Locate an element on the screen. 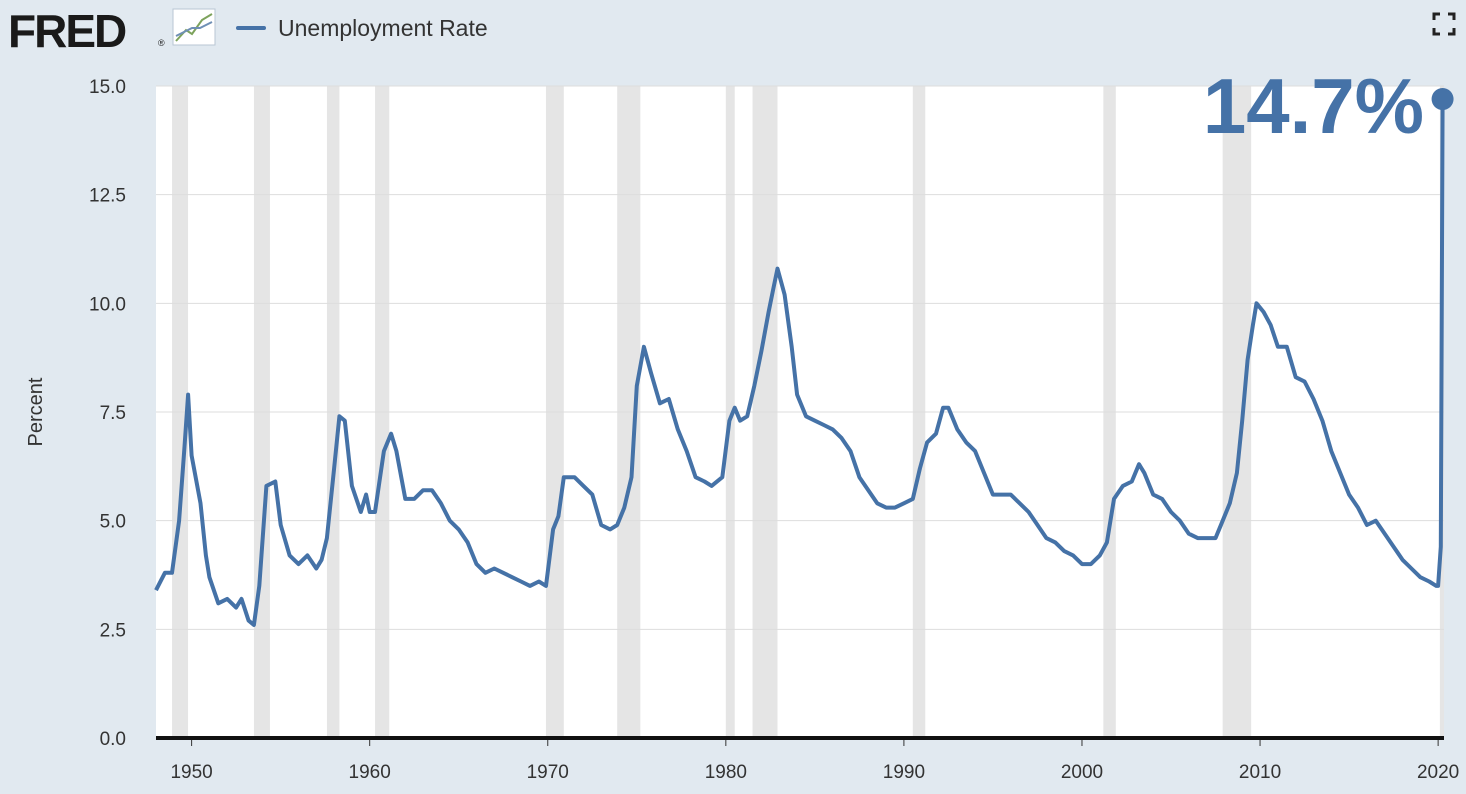  latest-point-marker is located at coordinates (1442, 99).